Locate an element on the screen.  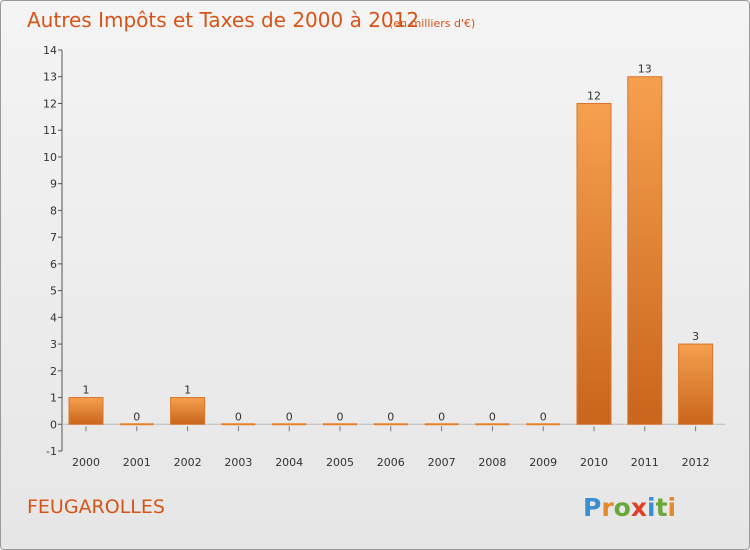
bar-2007 is located at coordinates (441, 424).